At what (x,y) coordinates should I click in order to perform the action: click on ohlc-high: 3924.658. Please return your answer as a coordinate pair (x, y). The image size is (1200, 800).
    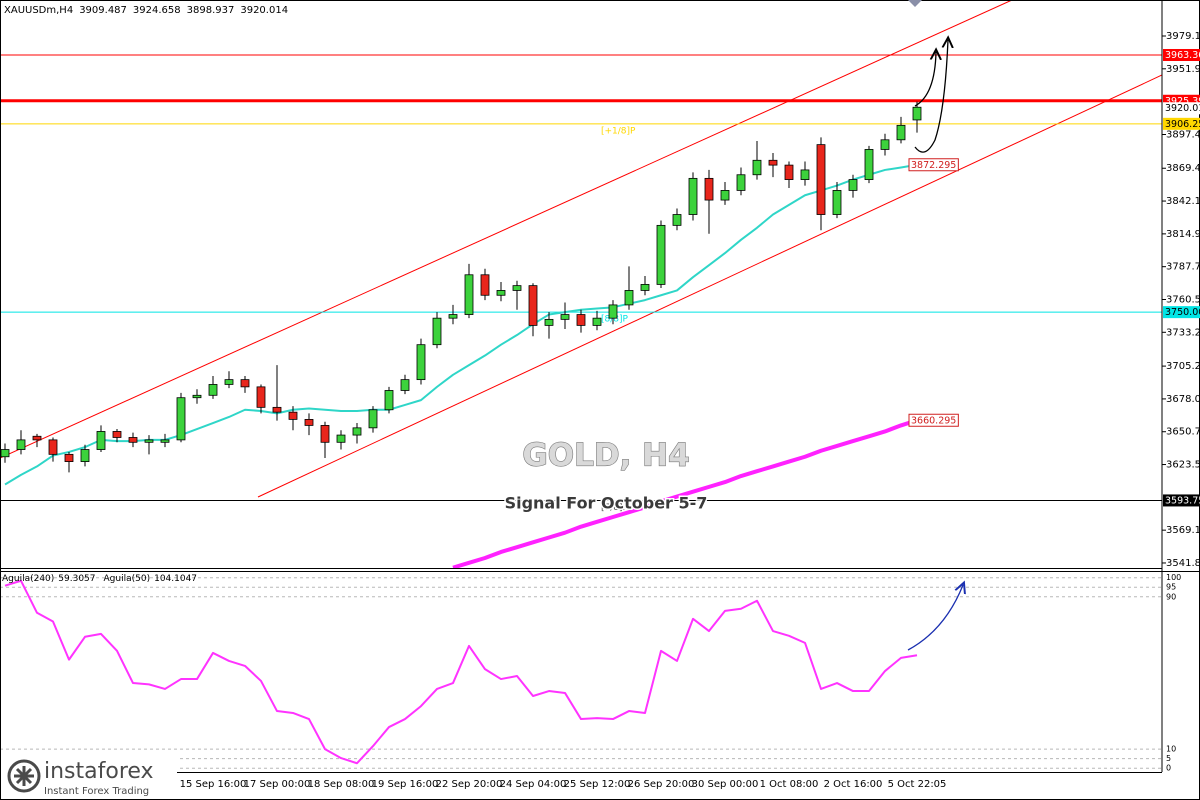
    Looking at the image, I should click on (157, 10).